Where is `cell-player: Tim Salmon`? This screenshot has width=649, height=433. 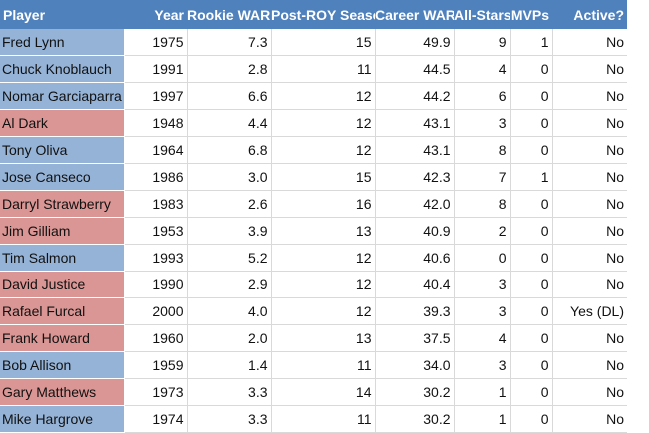 cell-player: Tim Salmon is located at coordinates (62, 258).